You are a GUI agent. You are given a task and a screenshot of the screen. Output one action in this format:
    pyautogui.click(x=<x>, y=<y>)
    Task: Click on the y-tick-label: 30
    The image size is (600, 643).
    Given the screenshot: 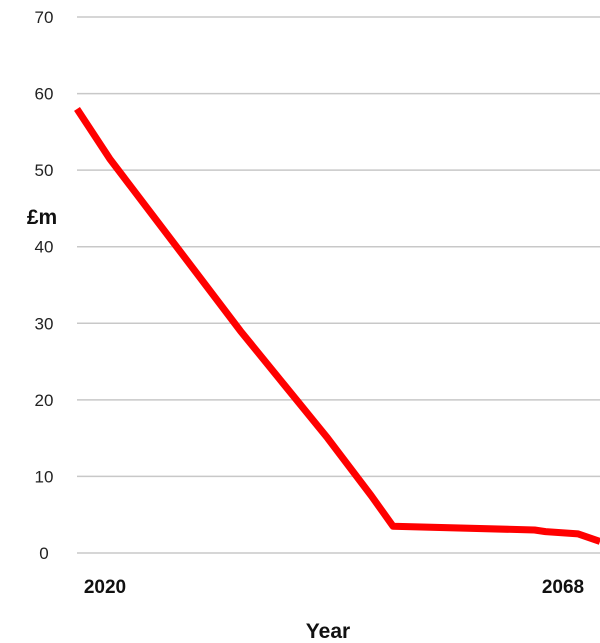 What is the action you would take?
    pyautogui.click(x=44, y=323)
    